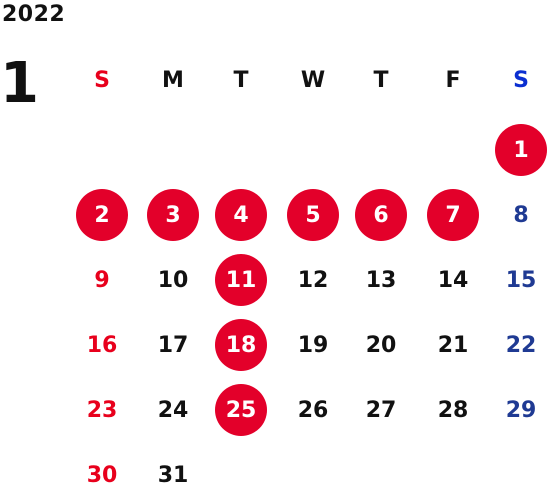 Image resolution: width=548 pixels, height=503 pixels. What do you see at coordinates (102, 280) in the screenshot?
I see `day-cell-9: 9` at bounding box center [102, 280].